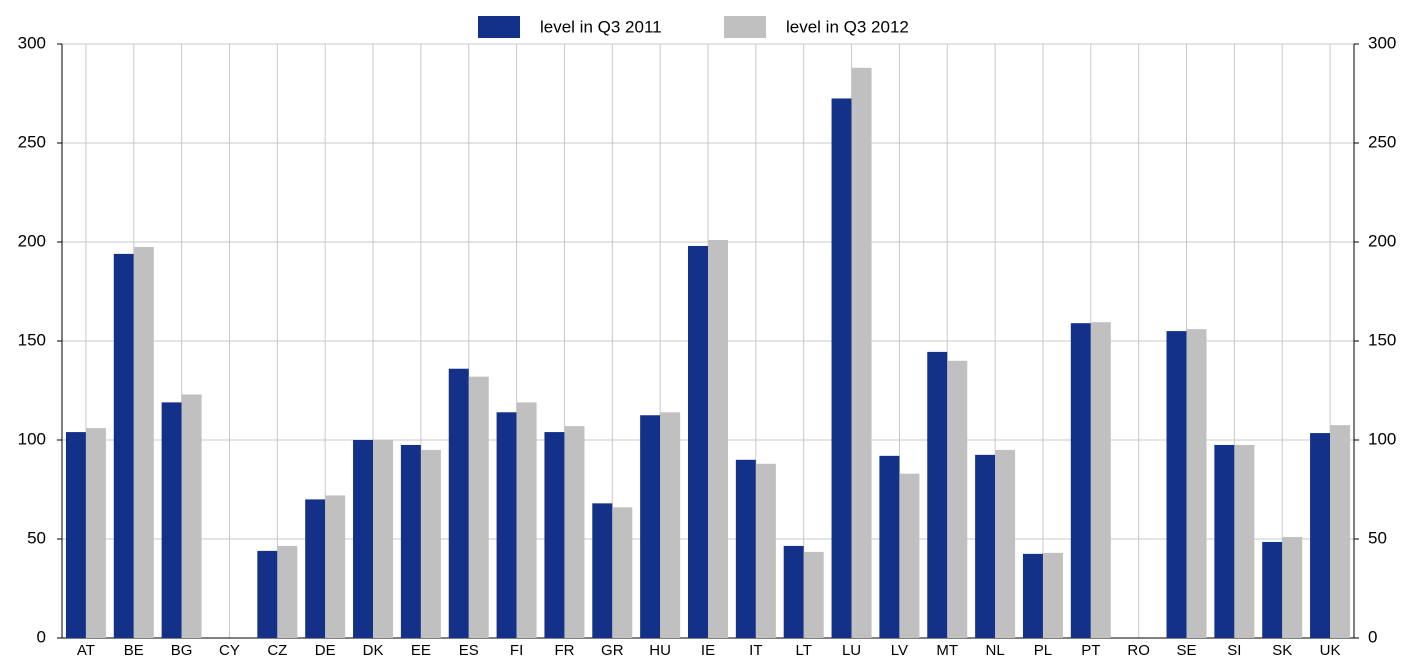 The image size is (1409, 659). Describe the element at coordinates (36, 537) in the screenshot. I see `y-tick-label: 50` at that location.